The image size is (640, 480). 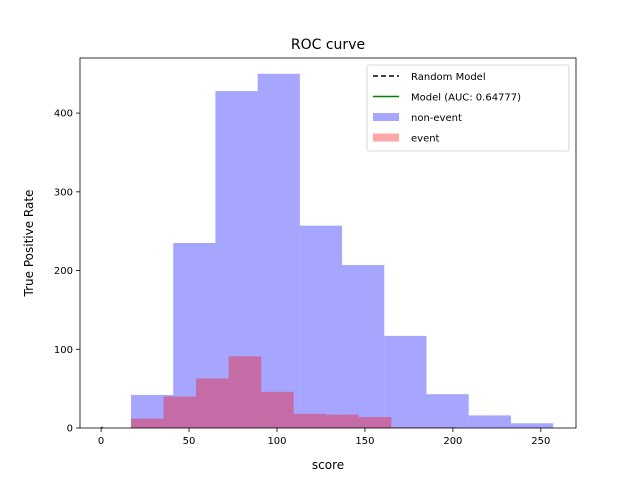 I want to click on x-tick-label: 50, so click(x=189, y=441).